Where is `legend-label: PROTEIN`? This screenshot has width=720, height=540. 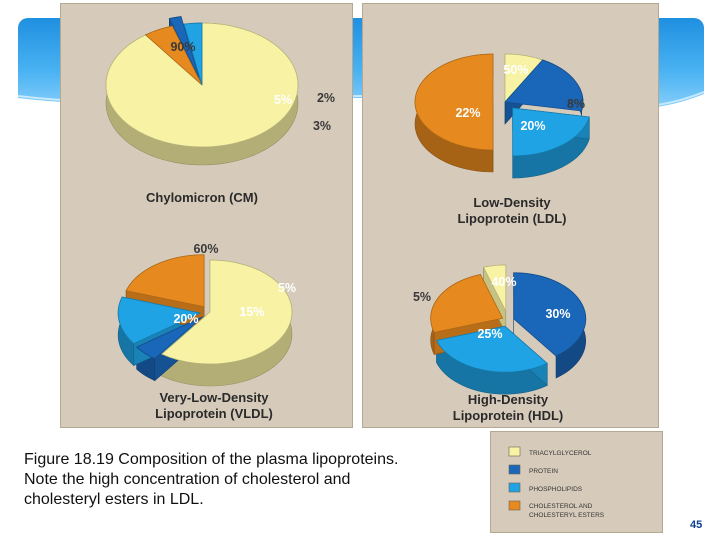 legend-label: PROTEIN is located at coordinates (543, 471).